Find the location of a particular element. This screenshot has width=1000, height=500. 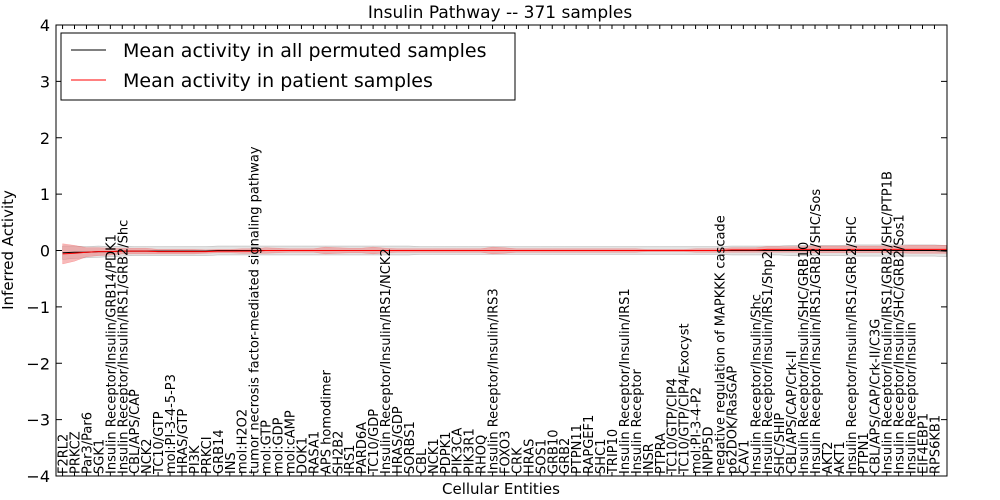

x-tick-label: APS homodimer is located at coordinates (326, 422).